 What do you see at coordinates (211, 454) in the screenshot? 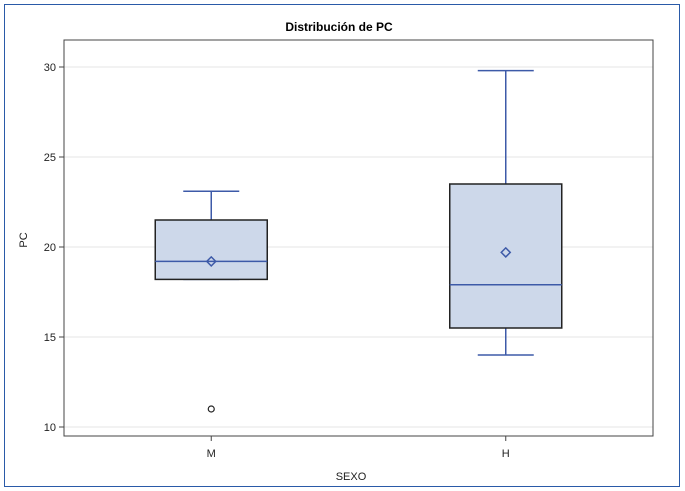
I see `x-tick-label: M` at bounding box center [211, 454].